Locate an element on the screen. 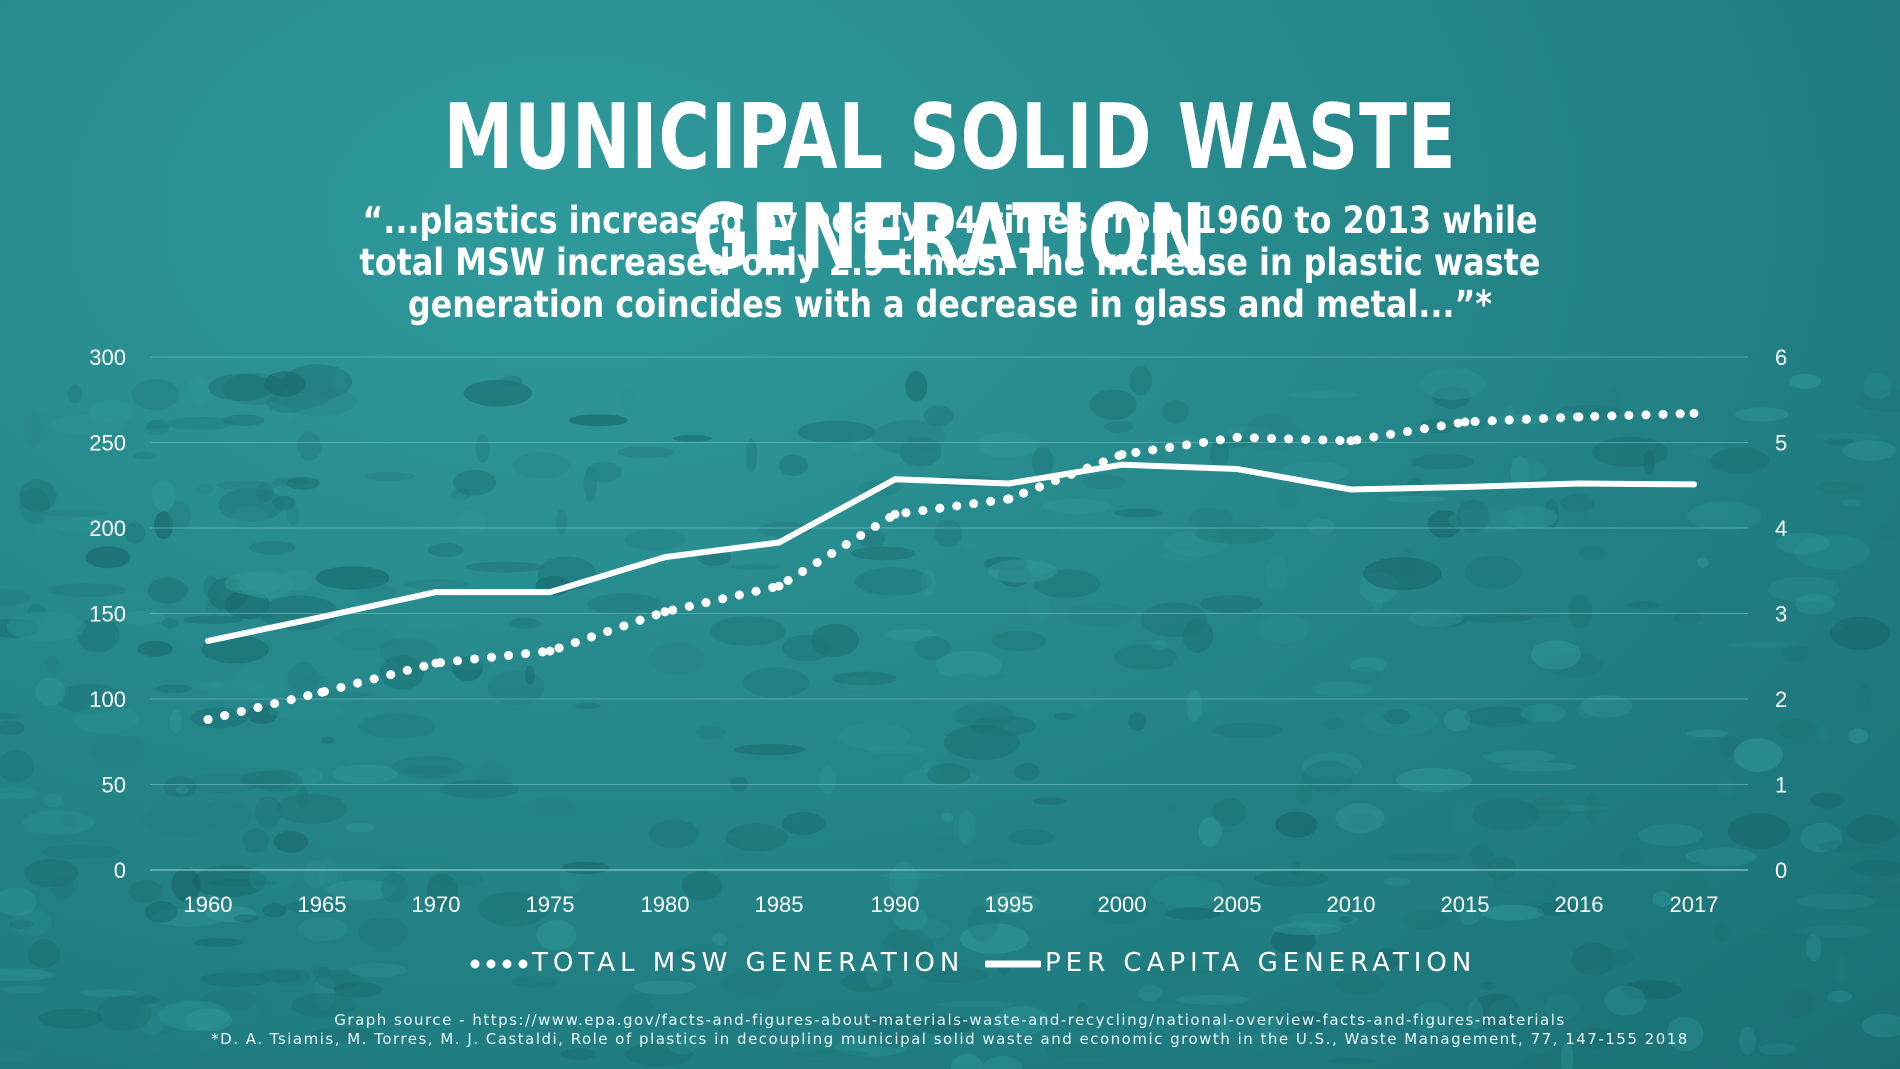  y-left-tick-label: 200 is located at coordinates (107, 528).